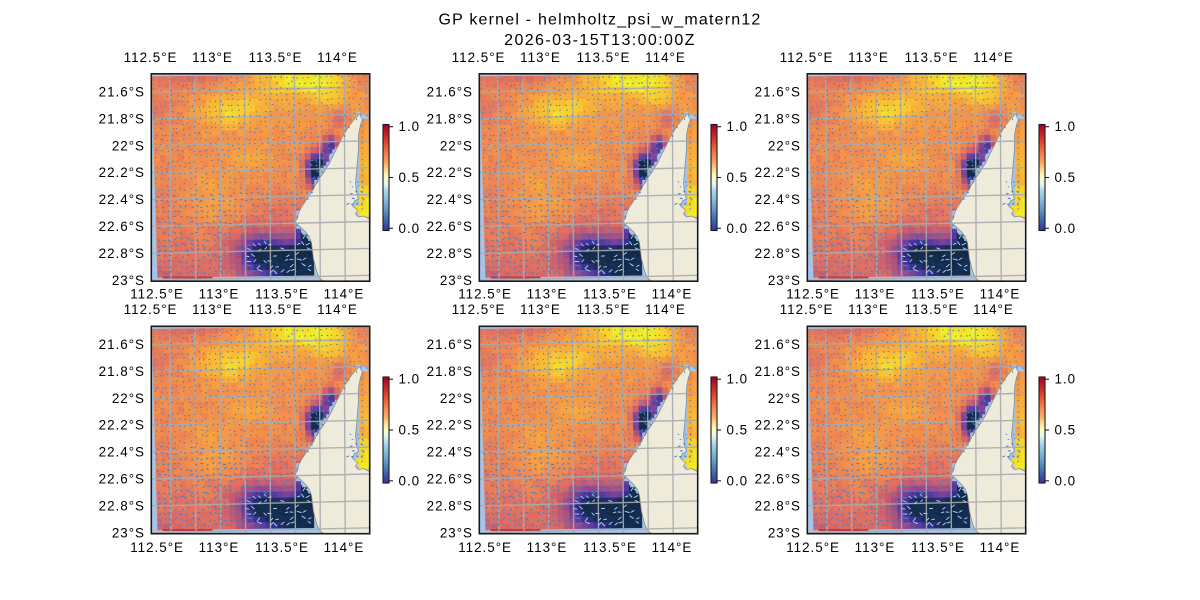 This screenshot has height=600, width=1200. What do you see at coordinates (600, 40) in the screenshot?
I see `svg-text: 2026-03-15T13:00:00Z` at bounding box center [600, 40].